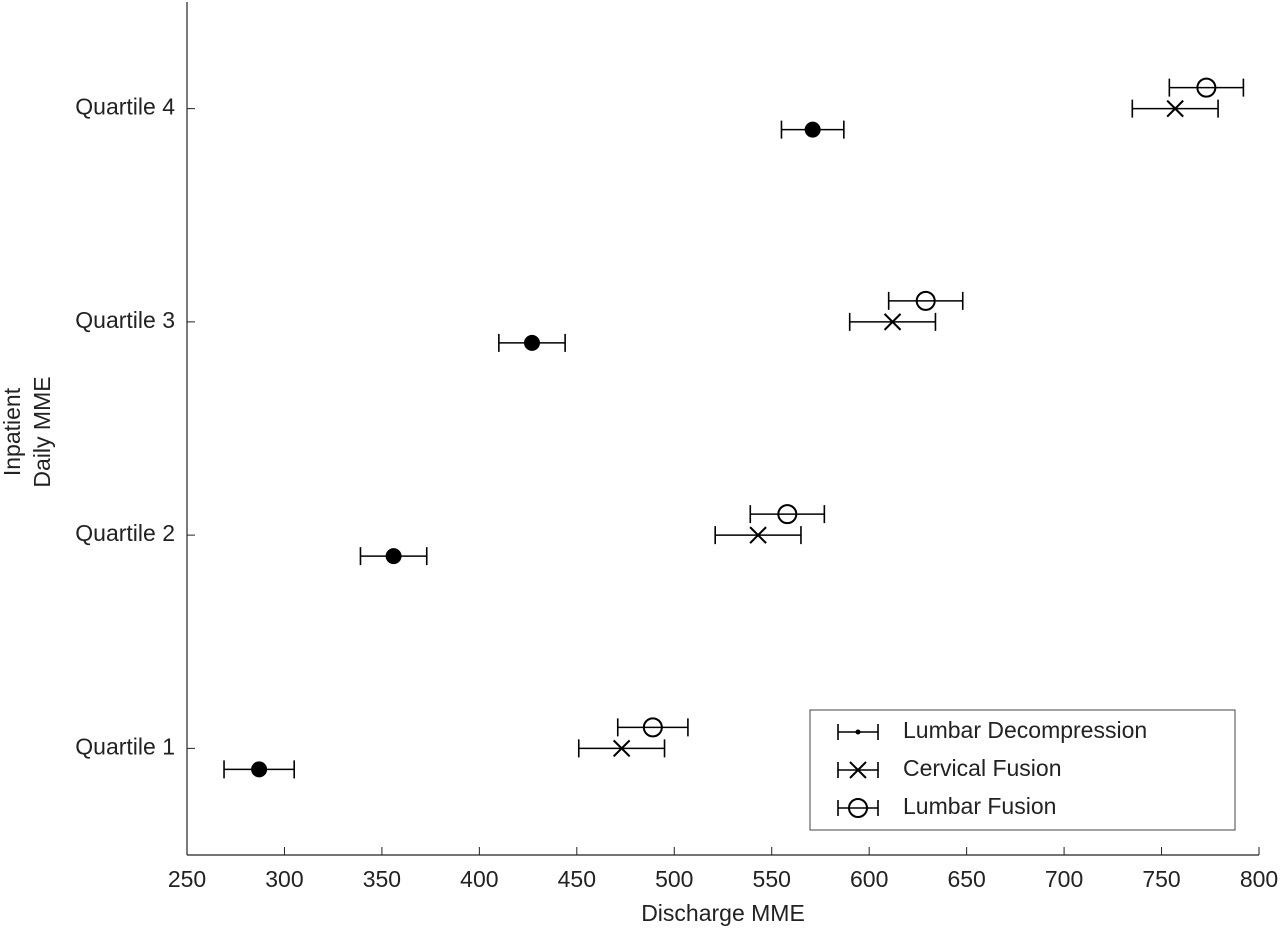 This screenshot has width=1280, height=932. What do you see at coordinates (1259, 879) in the screenshot?
I see `x-tick-label: 800` at bounding box center [1259, 879].